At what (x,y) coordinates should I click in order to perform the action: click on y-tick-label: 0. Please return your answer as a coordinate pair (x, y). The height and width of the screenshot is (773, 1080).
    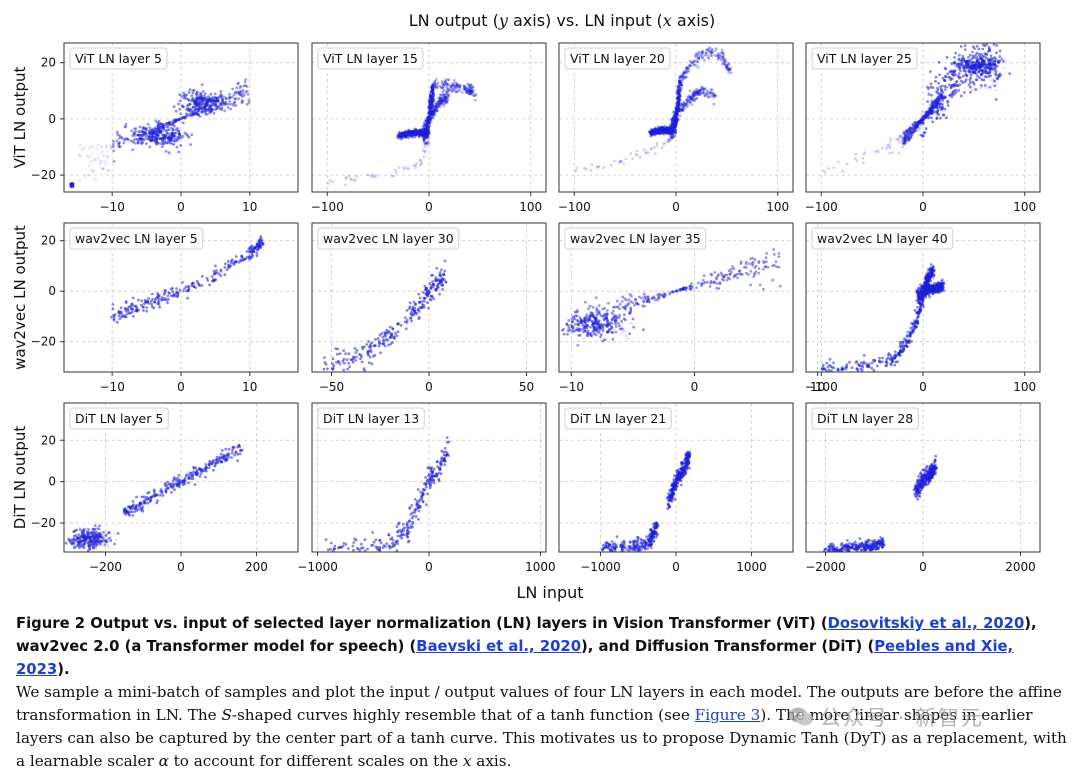
    Looking at the image, I should click on (52, 119).